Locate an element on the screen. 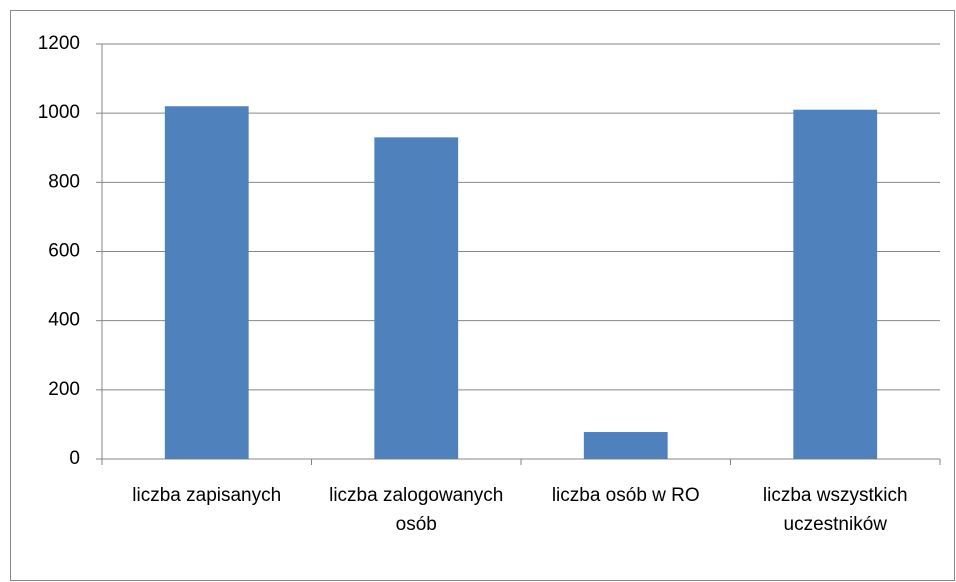  y-tick-label: 0 is located at coordinates (74, 458).